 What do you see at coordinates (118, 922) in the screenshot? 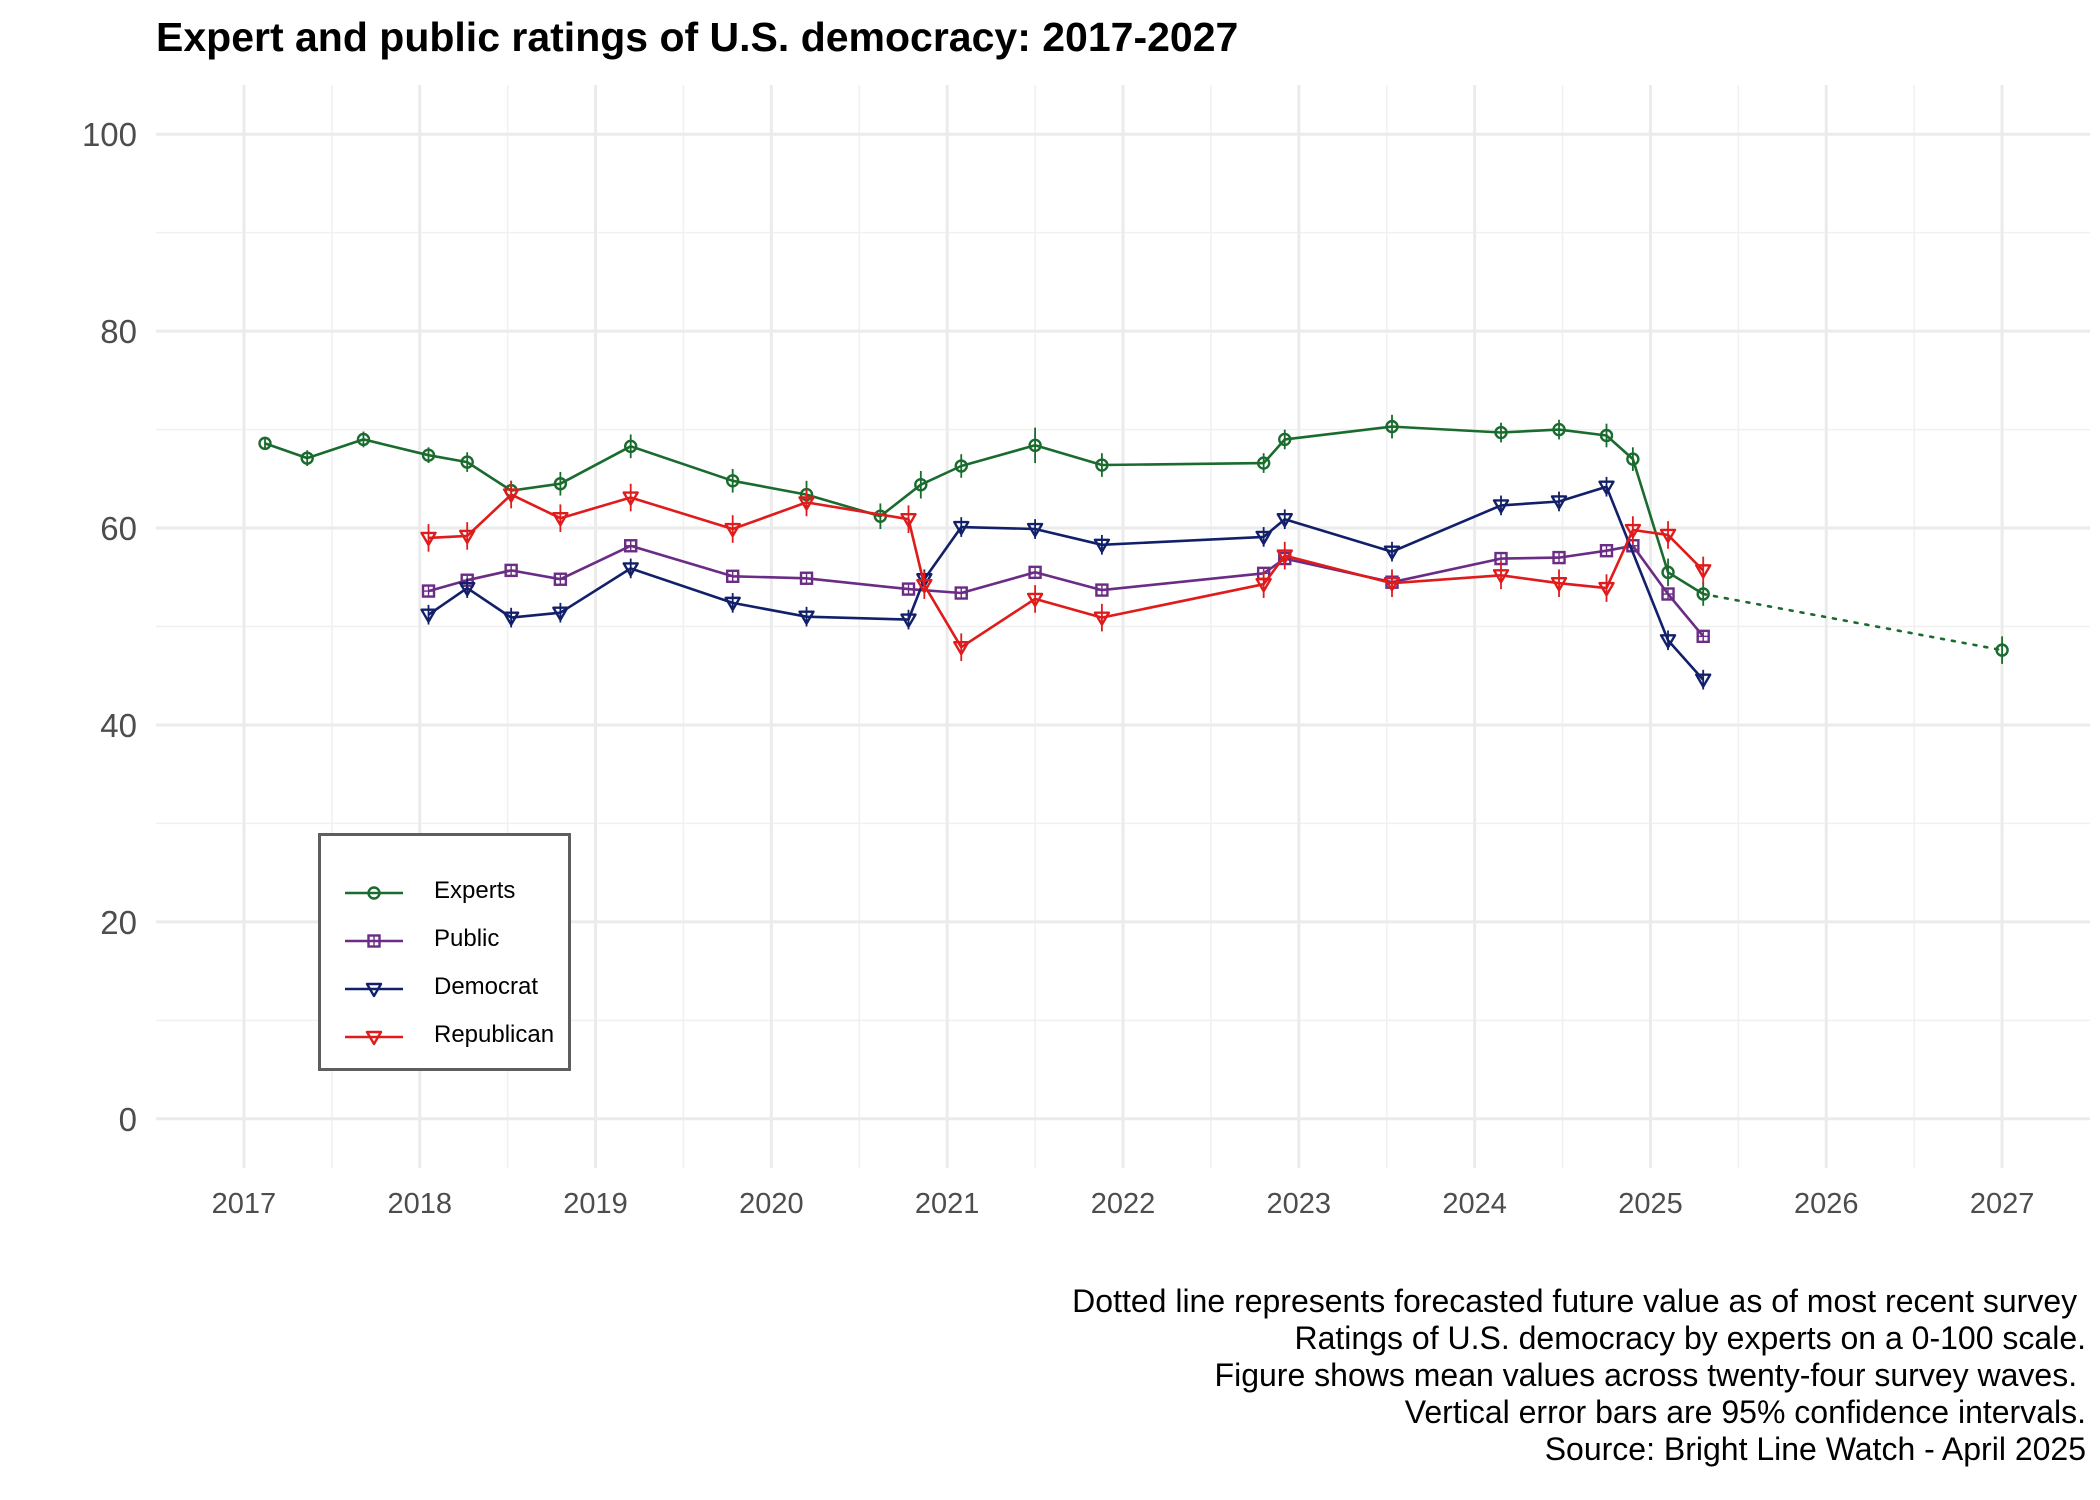
I see `y-tick-label: 20` at bounding box center [118, 922].